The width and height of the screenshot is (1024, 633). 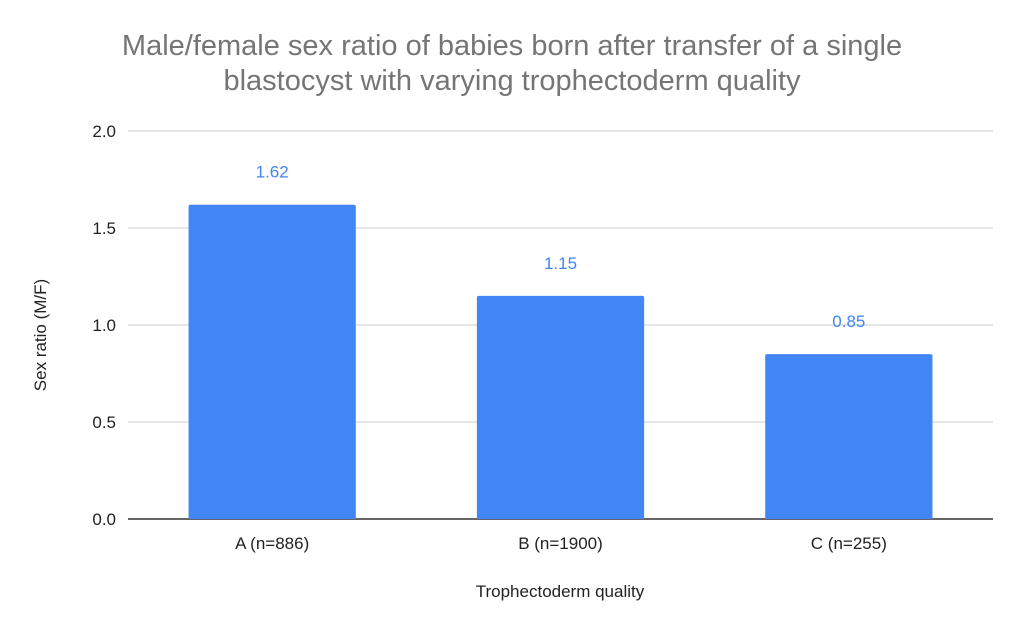 I want to click on x-tick-label: A (n=886), so click(x=272, y=543).